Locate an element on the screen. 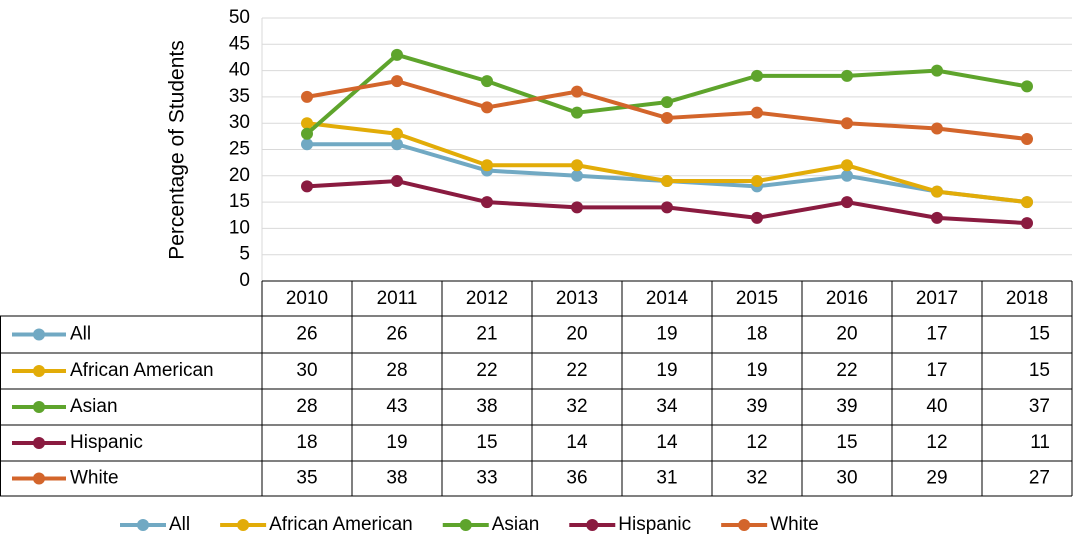 Image resolution: width=1074 pixels, height=540 pixels. legend-label: White is located at coordinates (794, 524).